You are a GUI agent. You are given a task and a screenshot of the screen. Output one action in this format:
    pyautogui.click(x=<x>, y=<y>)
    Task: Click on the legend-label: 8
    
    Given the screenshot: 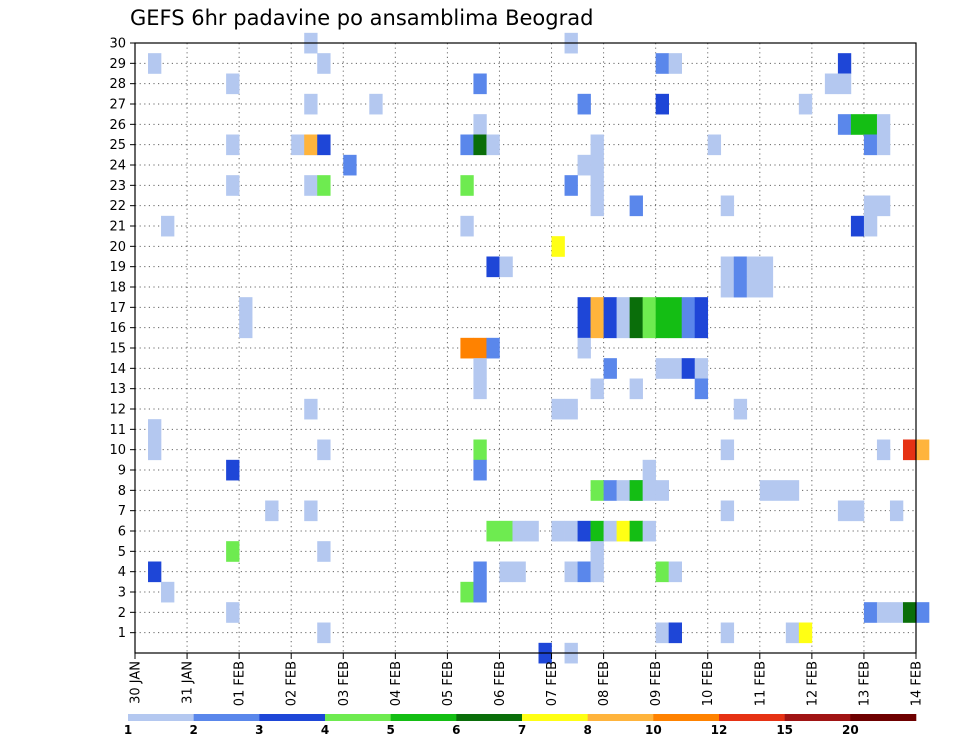 What is the action you would take?
    pyautogui.click(x=587, y=730)
    